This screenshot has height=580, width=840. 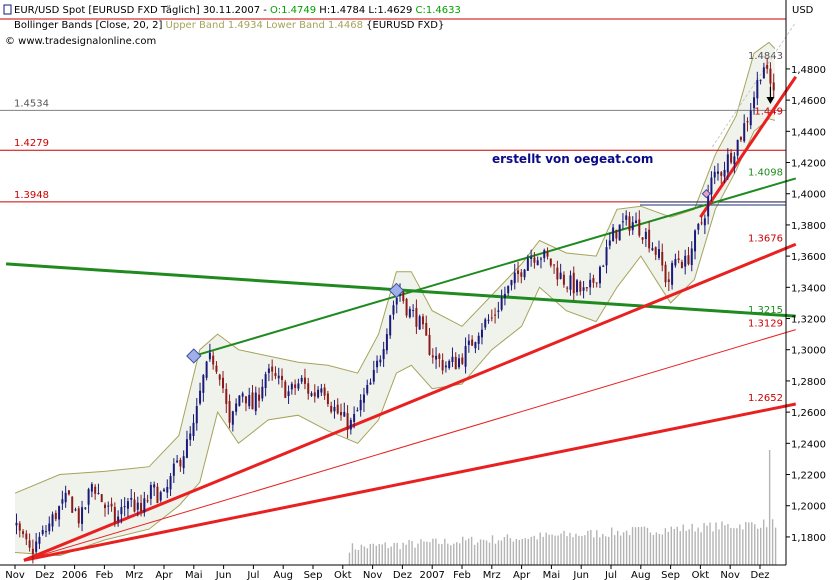 I want to click on y-tick-label: 1,4000, so click(x=808, y=195).